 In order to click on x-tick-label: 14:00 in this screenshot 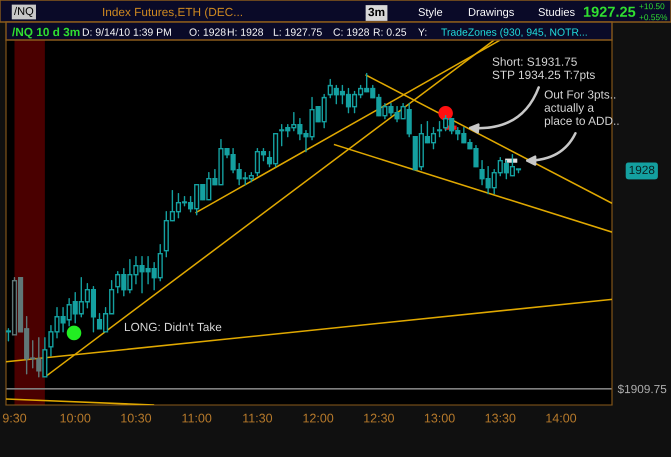, I will do `click(561, 418)`.